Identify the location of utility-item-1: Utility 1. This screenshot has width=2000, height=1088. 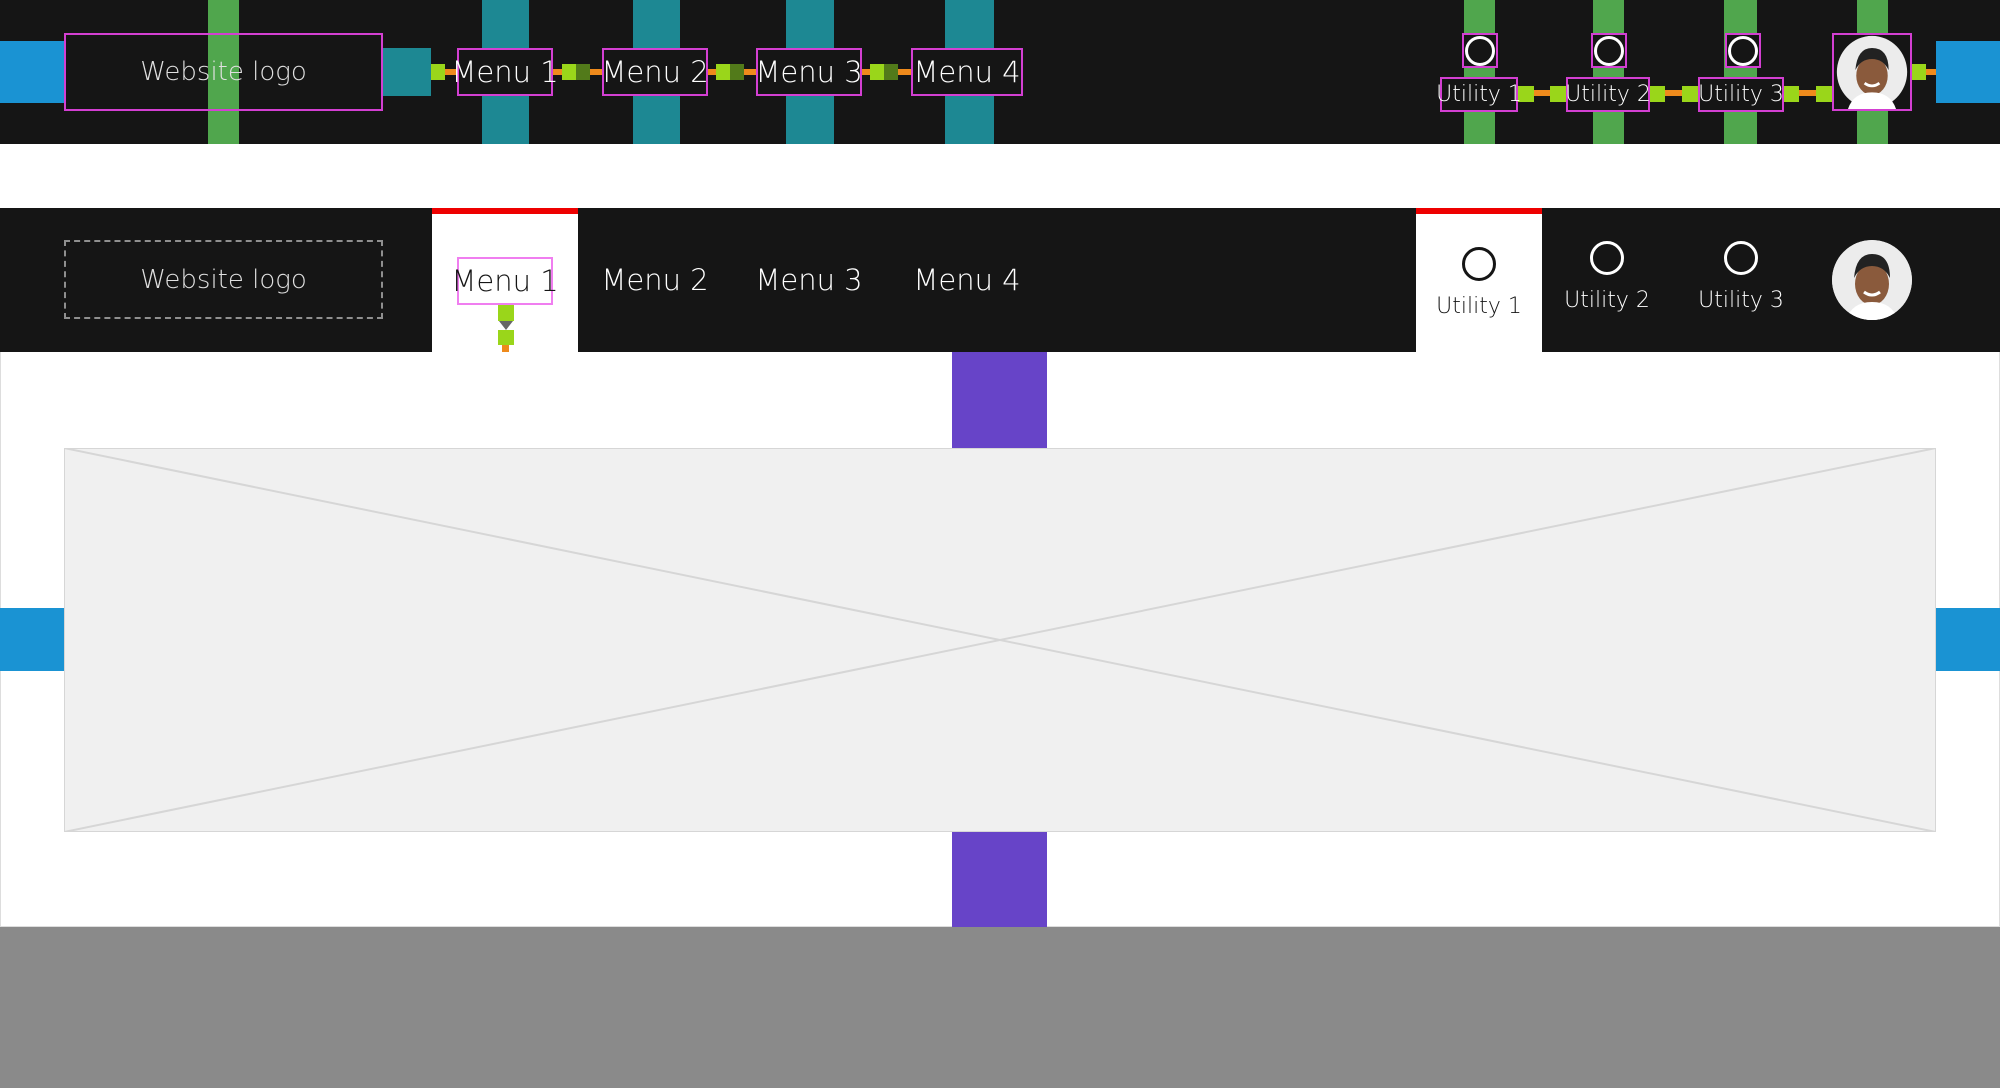
(1479, 280).